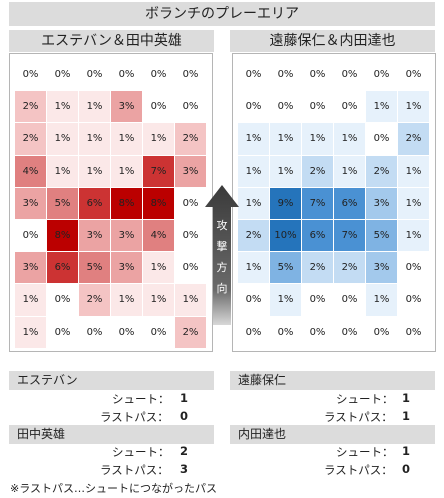 The width and height of the screenshot is (444, 498). Describe the element at coordinates (141, 399) in the screenshot. I see `esteban-shot-label: シュート：` at that location.